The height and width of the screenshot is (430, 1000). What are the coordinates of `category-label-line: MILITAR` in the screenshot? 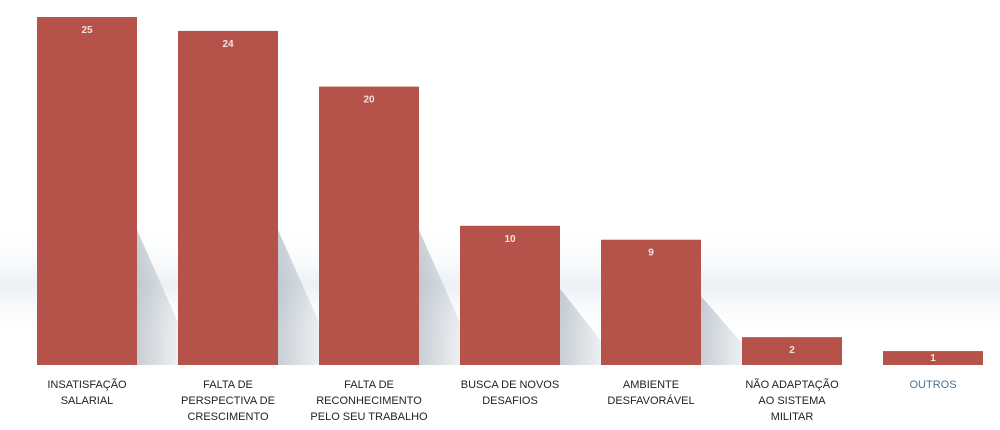 It's located at (792, 417).